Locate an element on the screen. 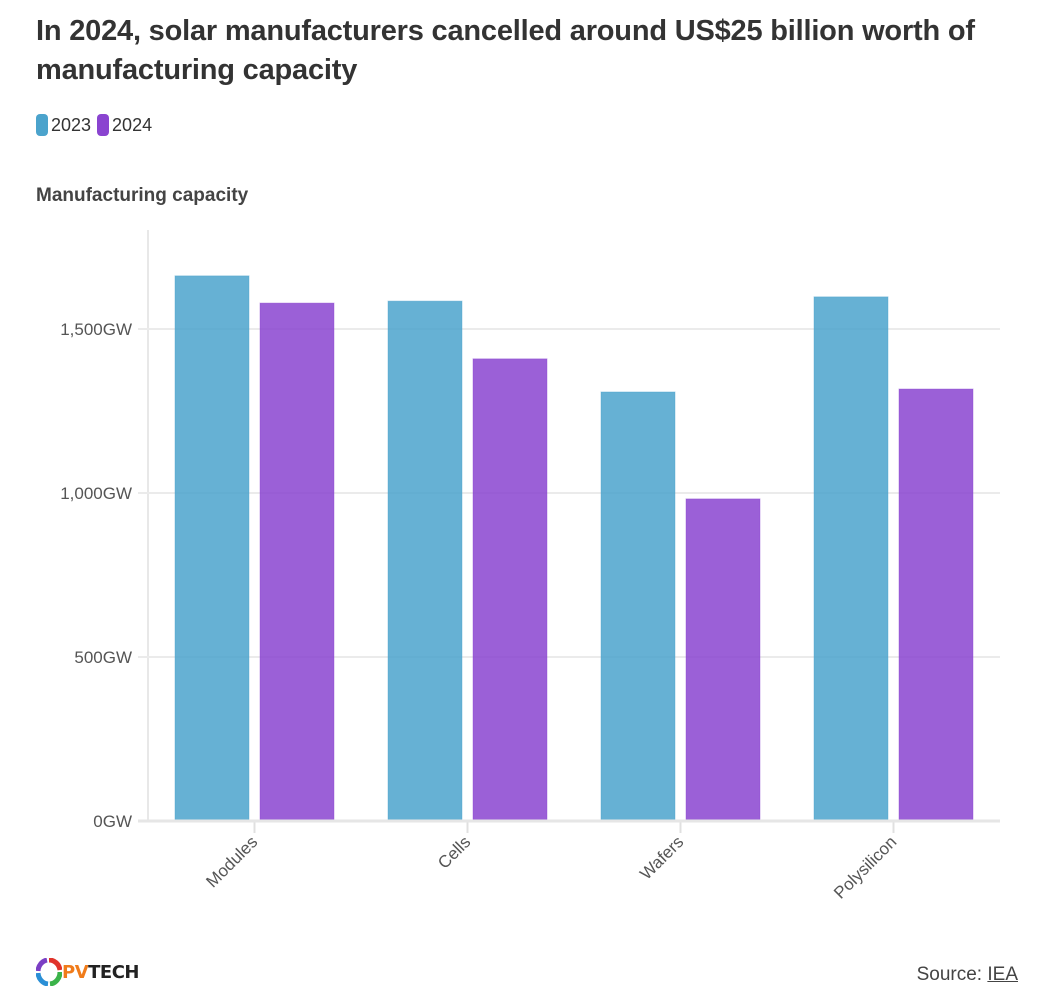 The width and height of the screenshot is (1056, 1004). bar-polysilicon-2024 is located at coordinates (936, 605).